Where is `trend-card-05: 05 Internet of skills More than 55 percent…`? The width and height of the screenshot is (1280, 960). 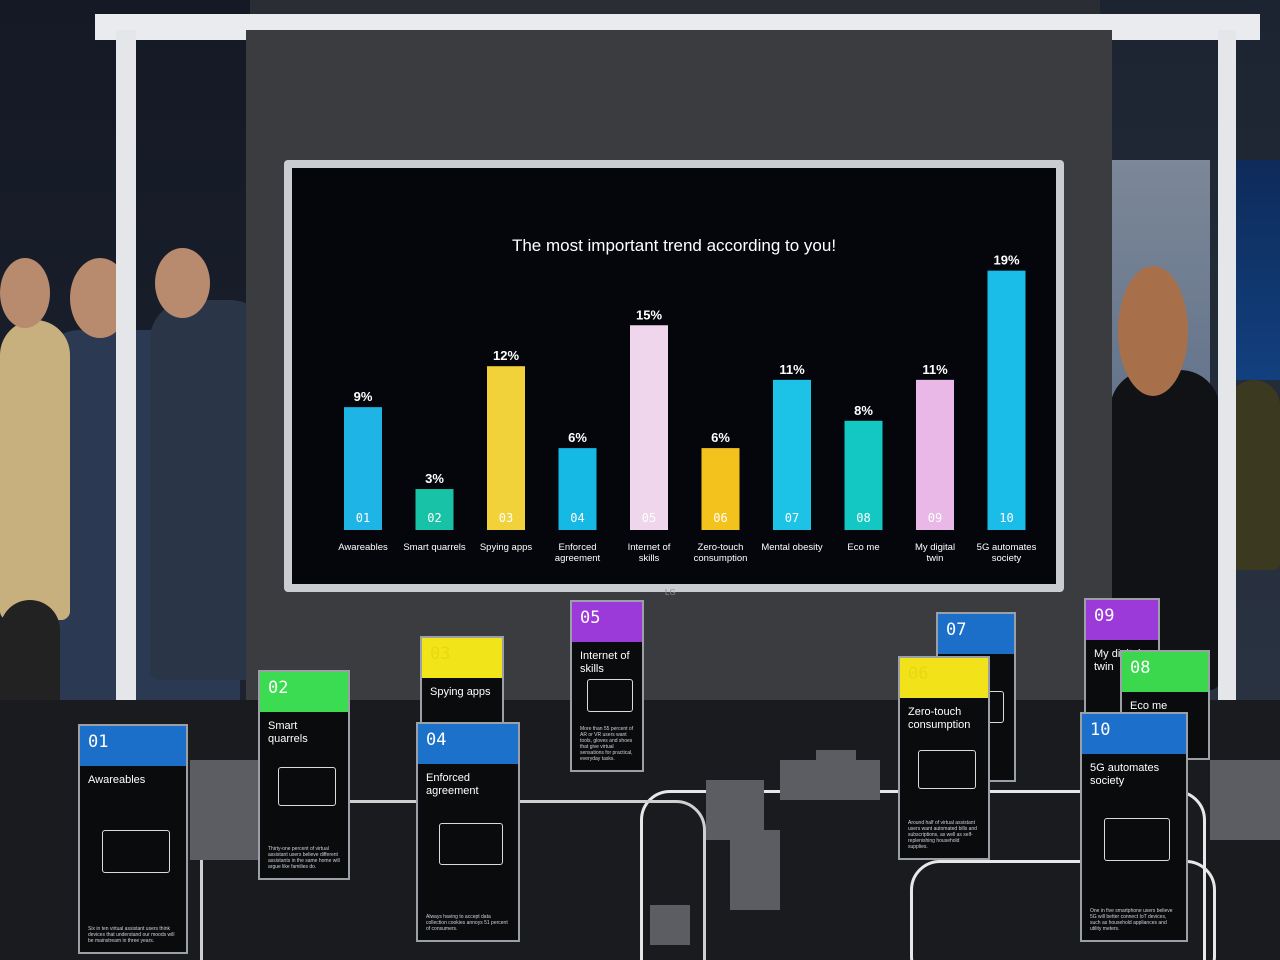
trend-card-05: 05 Internet of skills More than 55 percent… is located at coordinates (607, 686).